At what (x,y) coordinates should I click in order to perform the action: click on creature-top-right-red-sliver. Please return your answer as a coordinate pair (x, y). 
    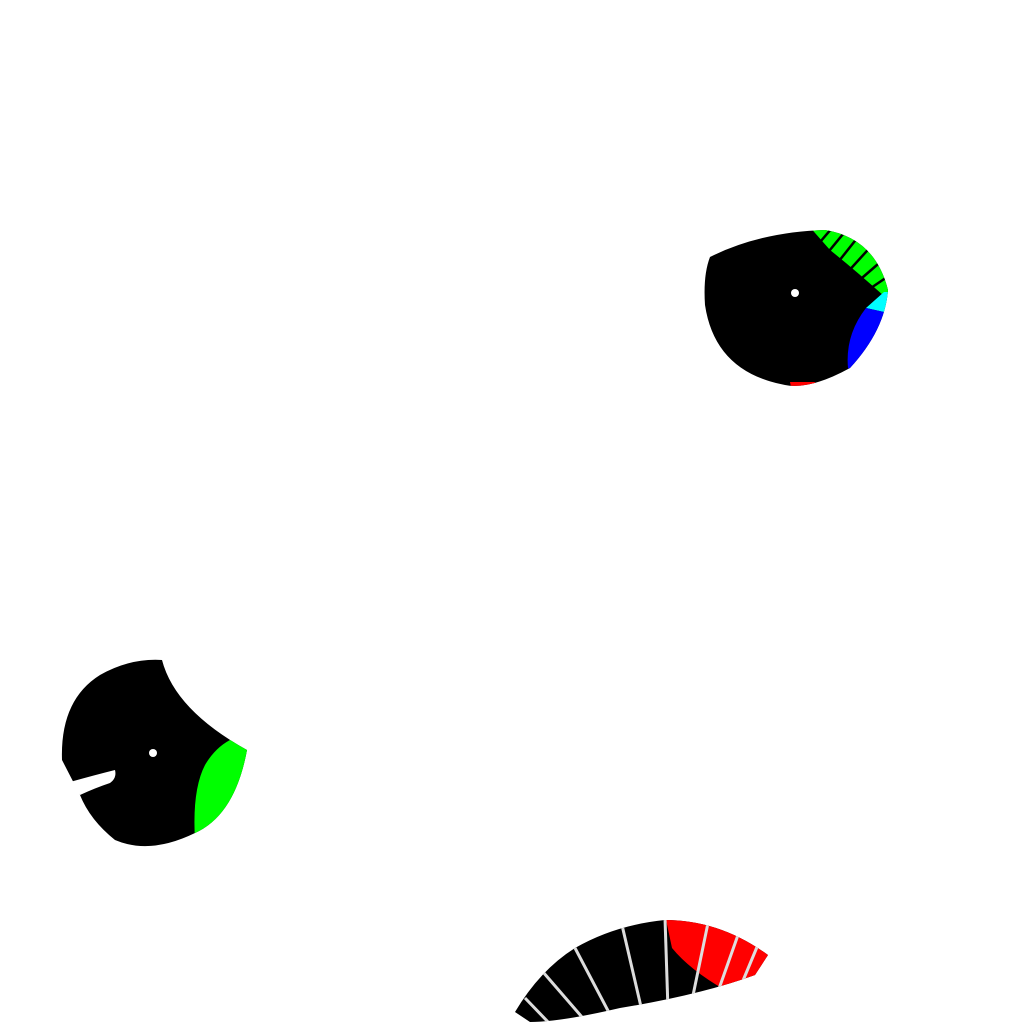
    Looking at the image, I should click on (802, 384).